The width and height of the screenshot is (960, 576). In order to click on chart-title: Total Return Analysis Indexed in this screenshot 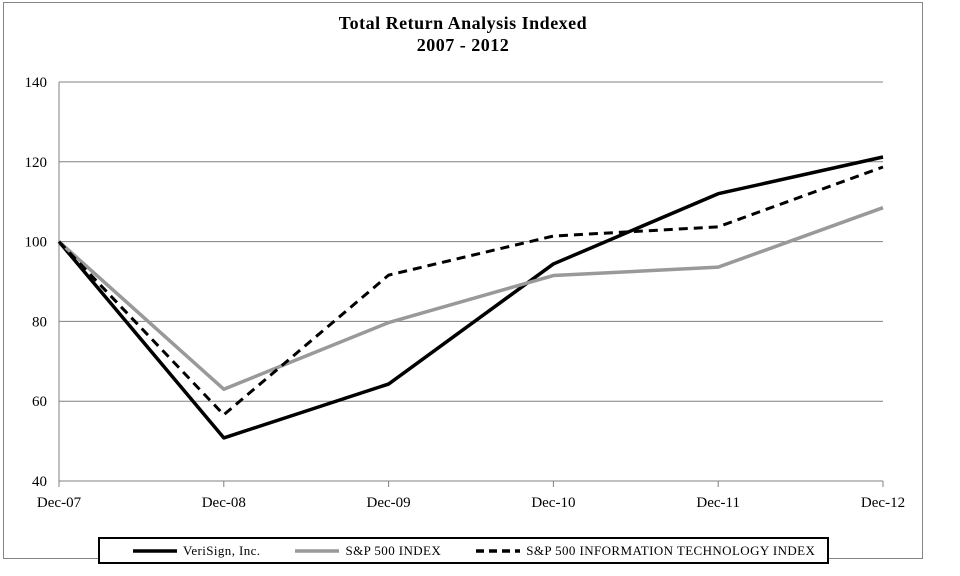, I will do `click(463, 23)`.